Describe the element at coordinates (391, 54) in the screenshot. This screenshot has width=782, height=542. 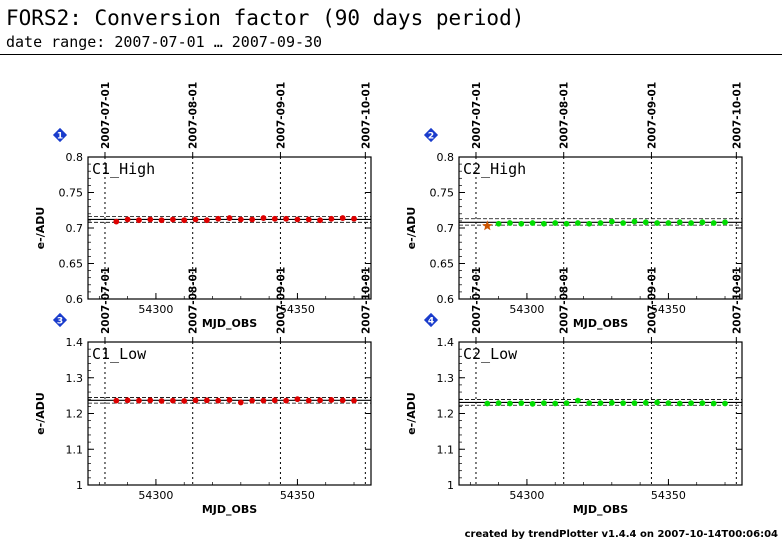
I see `title-divider` at that location.